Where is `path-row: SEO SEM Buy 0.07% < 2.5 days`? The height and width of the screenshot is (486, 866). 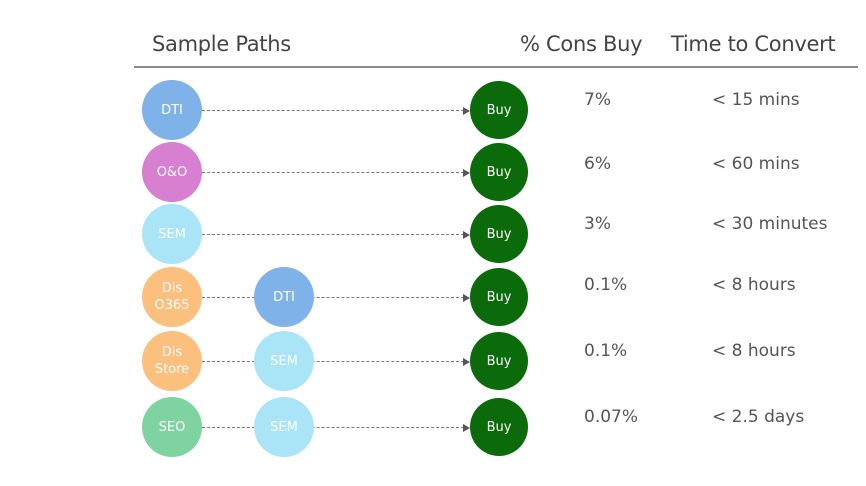 path-row: SEO SEM Buy 0.07% < 2.5 days is located at coordinates (433, 428).